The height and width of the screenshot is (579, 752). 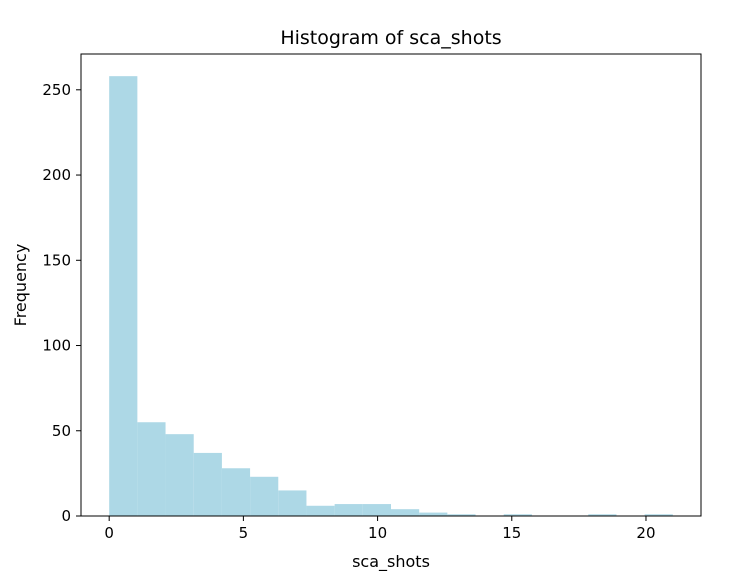 What do you see at coordinates (61, 431) in the screenshot?
I see `y-tick-label: 50` at bounding box center [61, 431].